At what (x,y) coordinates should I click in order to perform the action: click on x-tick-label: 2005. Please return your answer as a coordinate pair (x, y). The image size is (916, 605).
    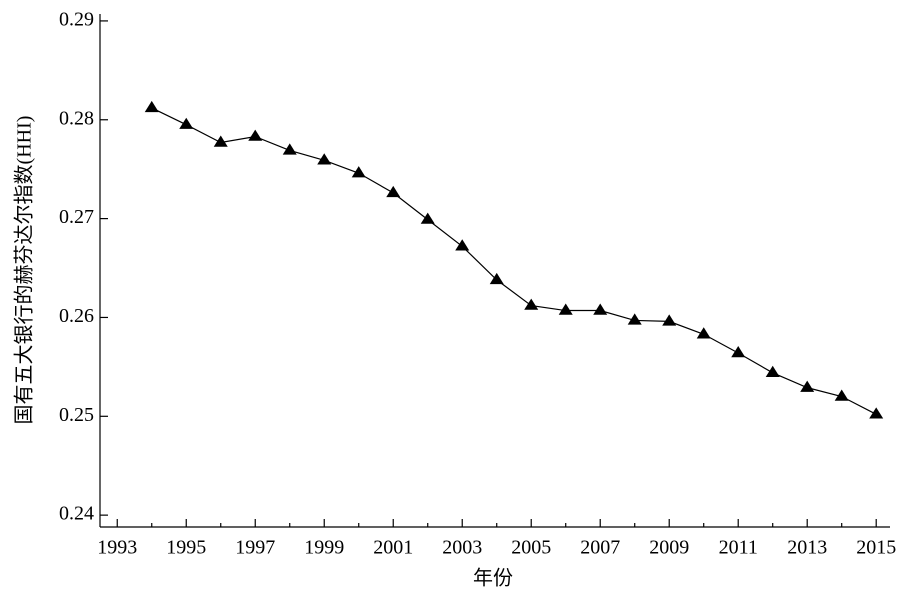
    Looking at the image, I should click on (531, 548).